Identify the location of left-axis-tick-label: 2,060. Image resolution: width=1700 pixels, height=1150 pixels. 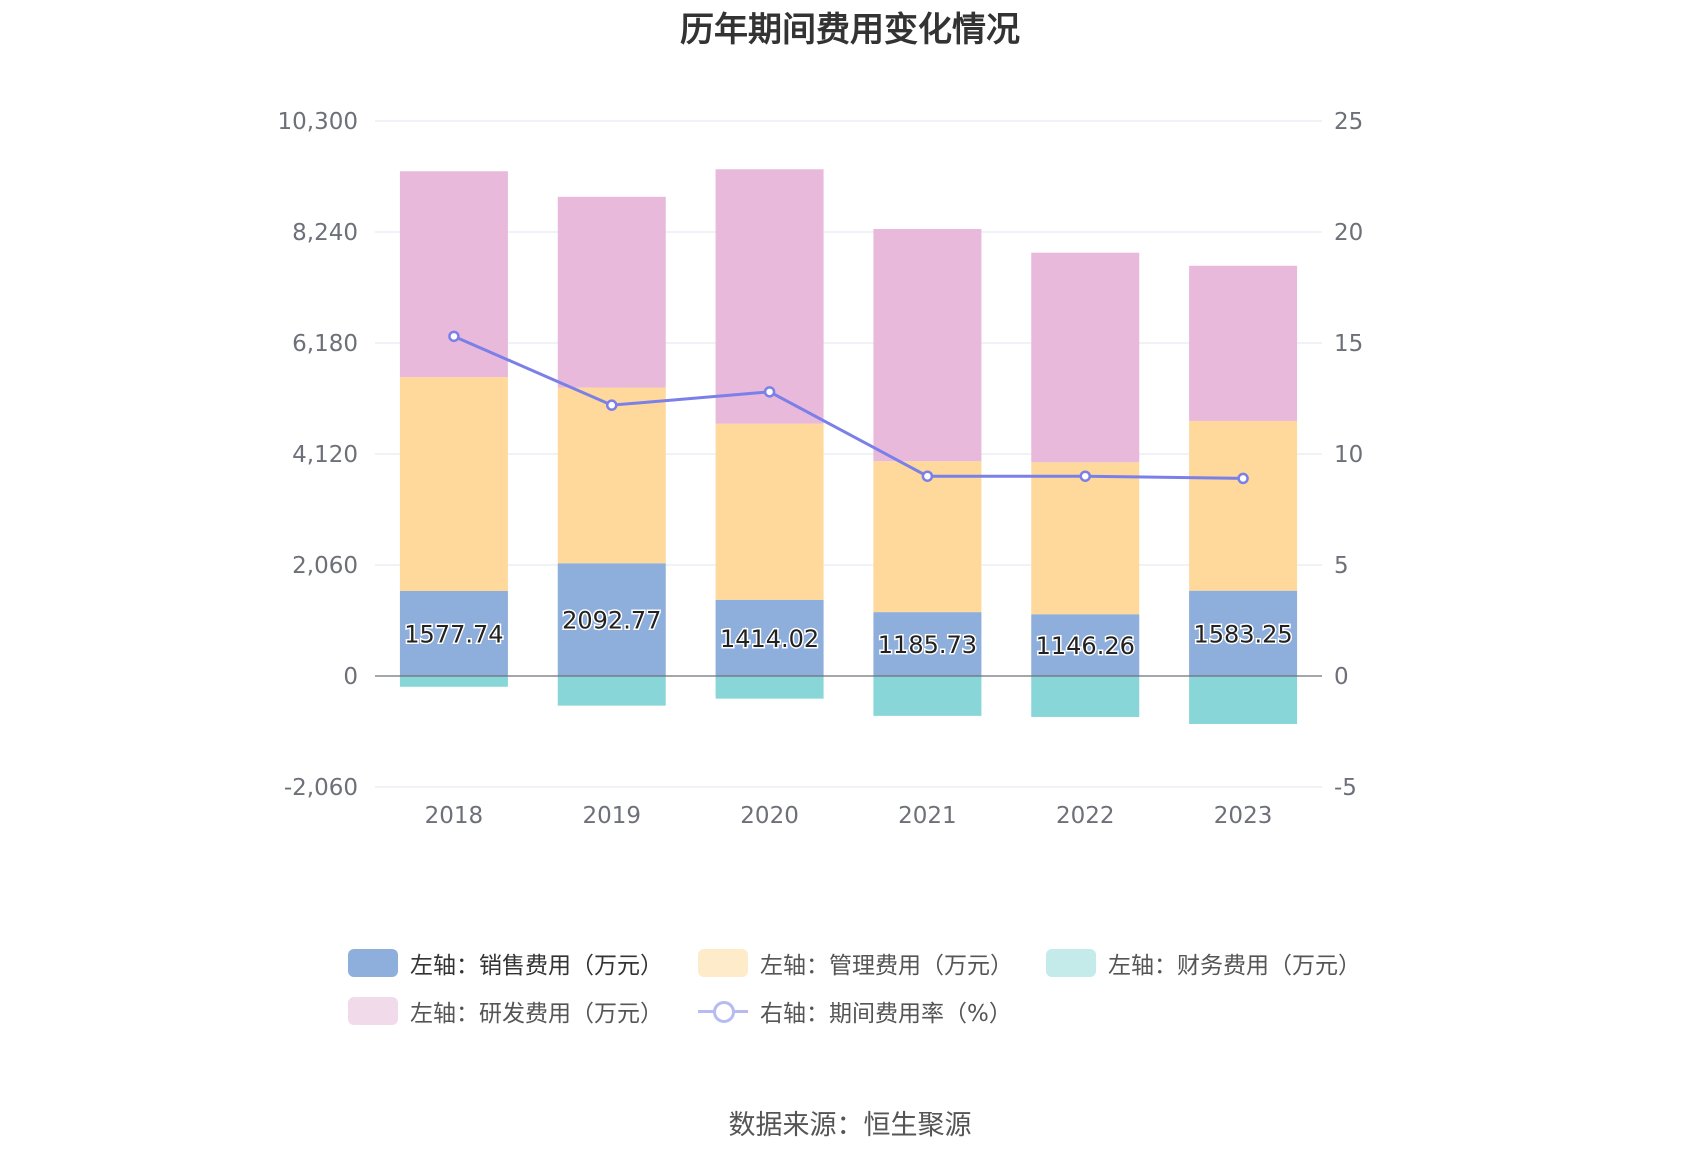
(325, 566).